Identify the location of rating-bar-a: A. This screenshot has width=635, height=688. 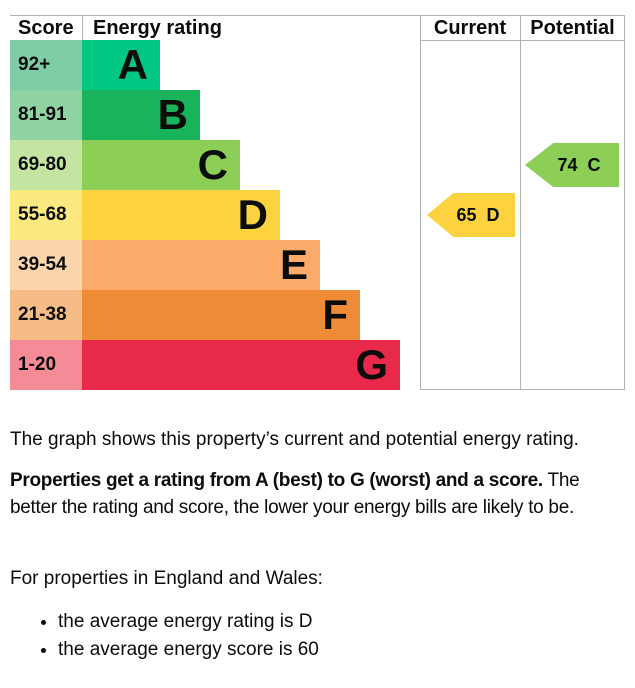
(121, 65).